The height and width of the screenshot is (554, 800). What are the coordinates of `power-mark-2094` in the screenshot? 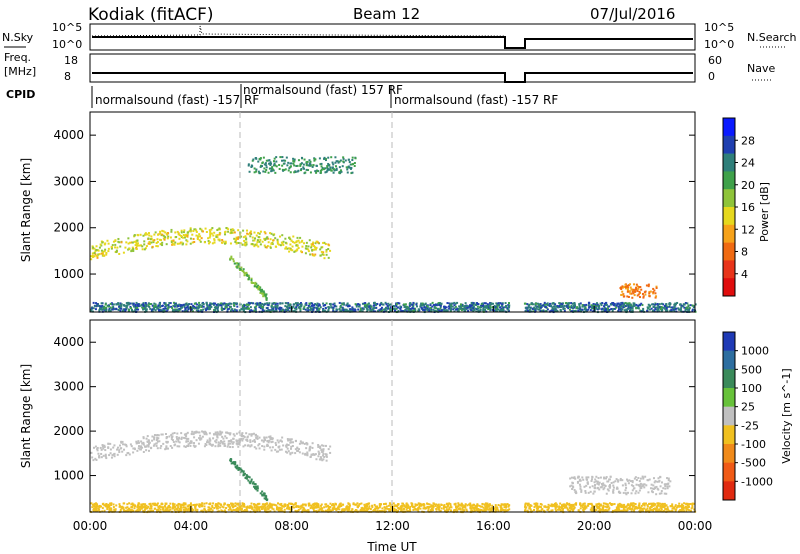 It's located at (381, 302).